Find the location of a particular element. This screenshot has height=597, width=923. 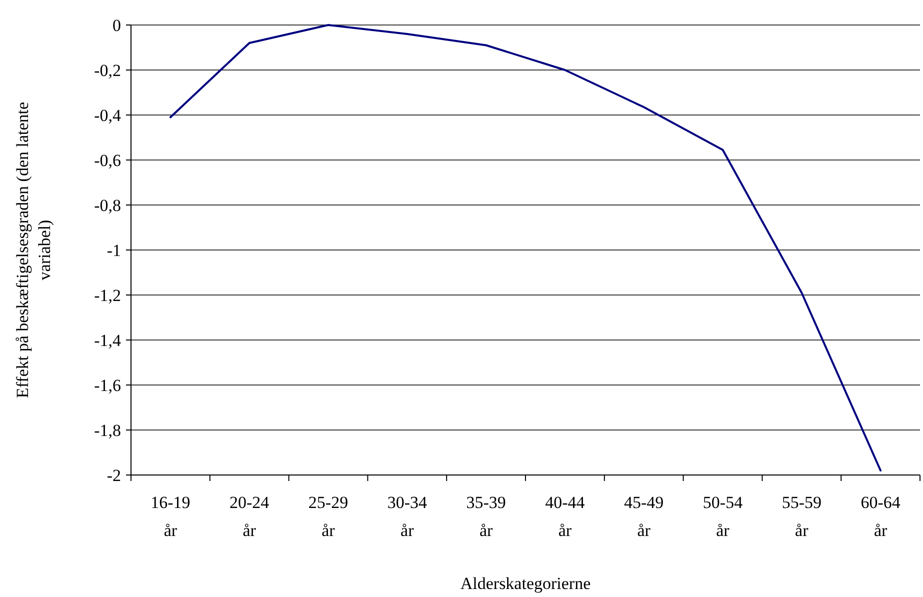

y-tick-label: -0,8 is located at coordinates (107, 205).